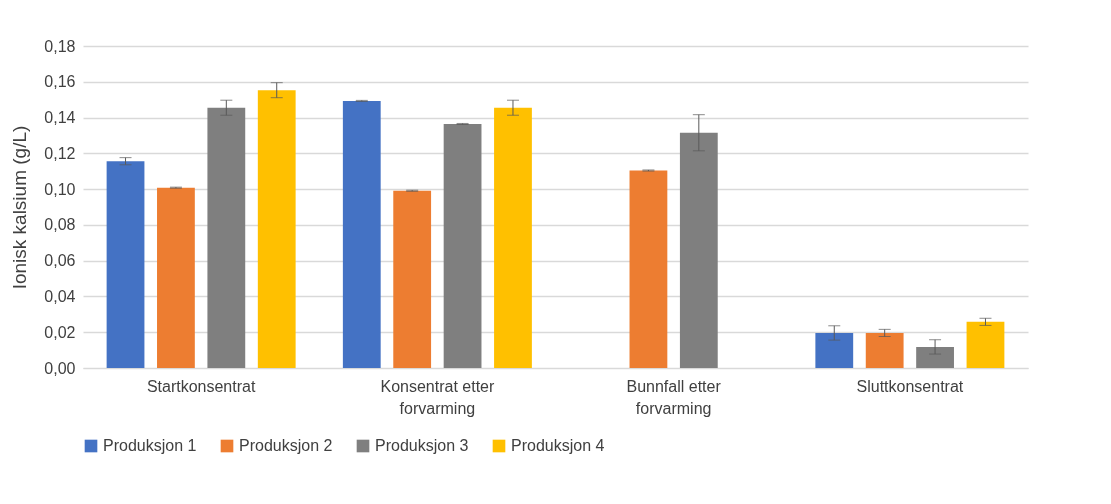 The width and height of the screenshot is (1111, 504). I want to click on x-tick-label: Konsentrat etter forvarming, so click(437, 397).